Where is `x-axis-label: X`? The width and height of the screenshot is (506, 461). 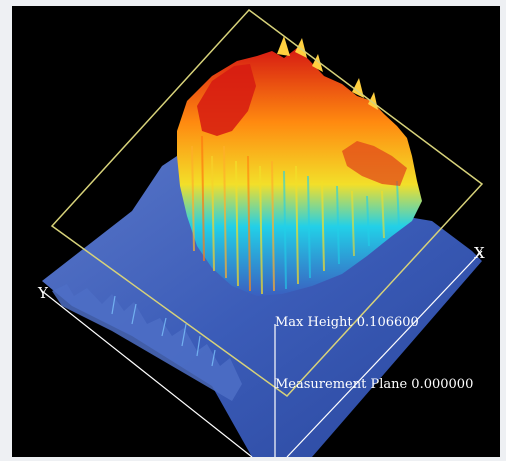 x-axis-label: X is located at coordinates (479, 253).